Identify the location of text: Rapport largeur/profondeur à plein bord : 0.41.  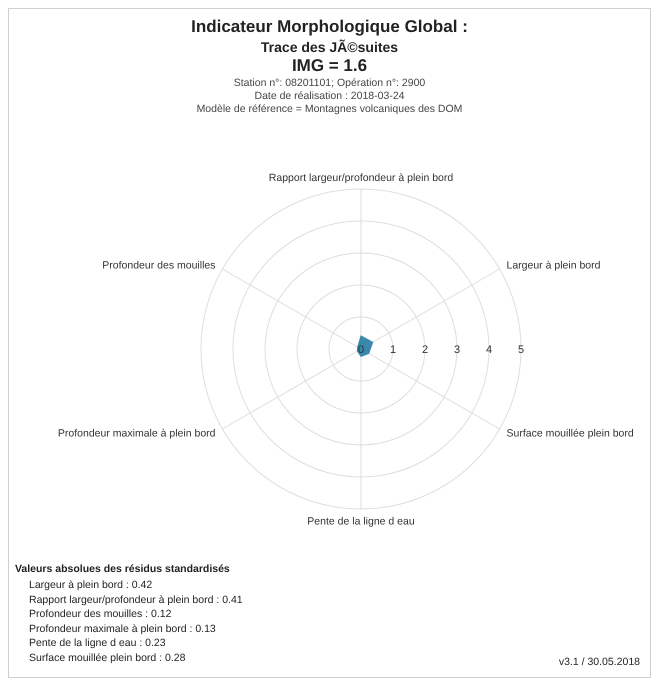
(135, 599).